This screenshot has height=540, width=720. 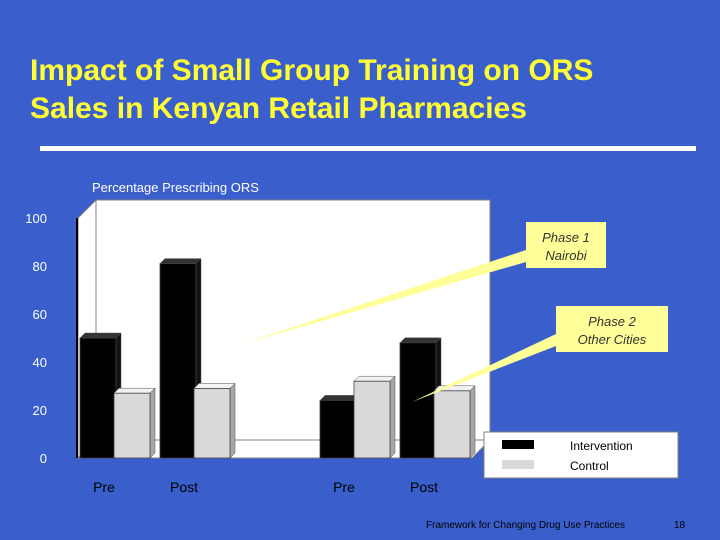 I want to click on y-tick-label-5: 100, so click(x=36, y=218).